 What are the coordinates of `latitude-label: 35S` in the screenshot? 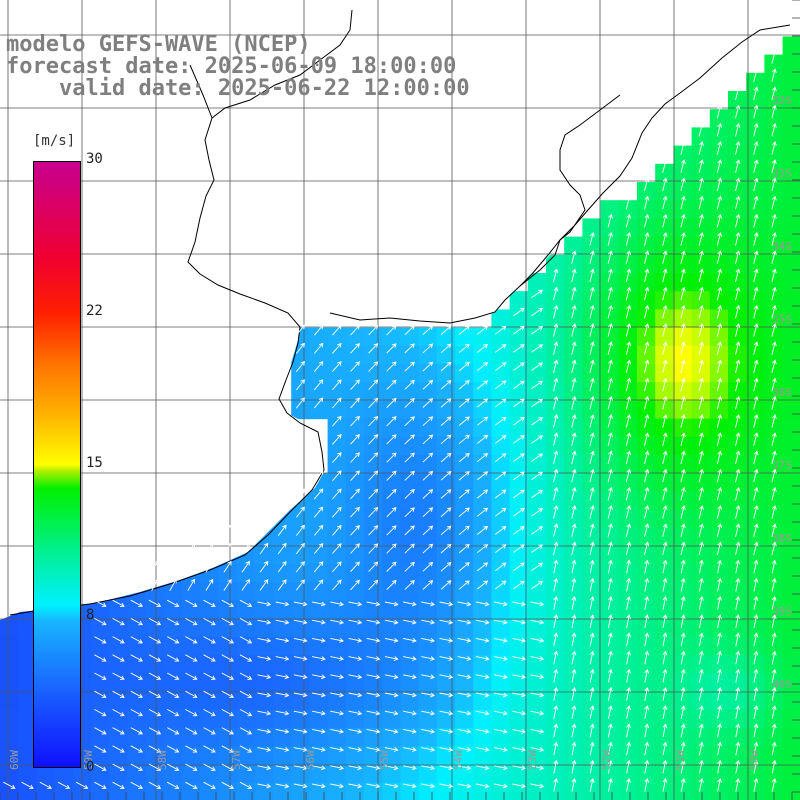 It's located at (782, 319).